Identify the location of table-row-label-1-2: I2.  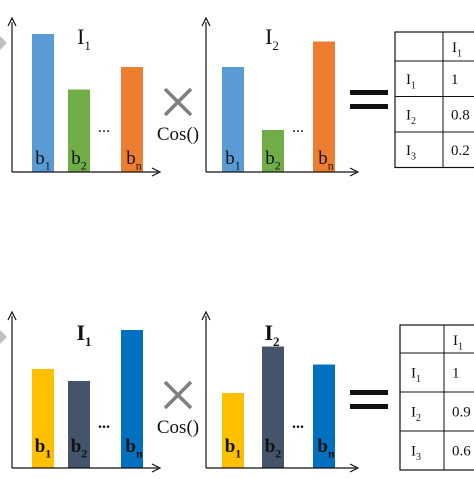
(411, 117).